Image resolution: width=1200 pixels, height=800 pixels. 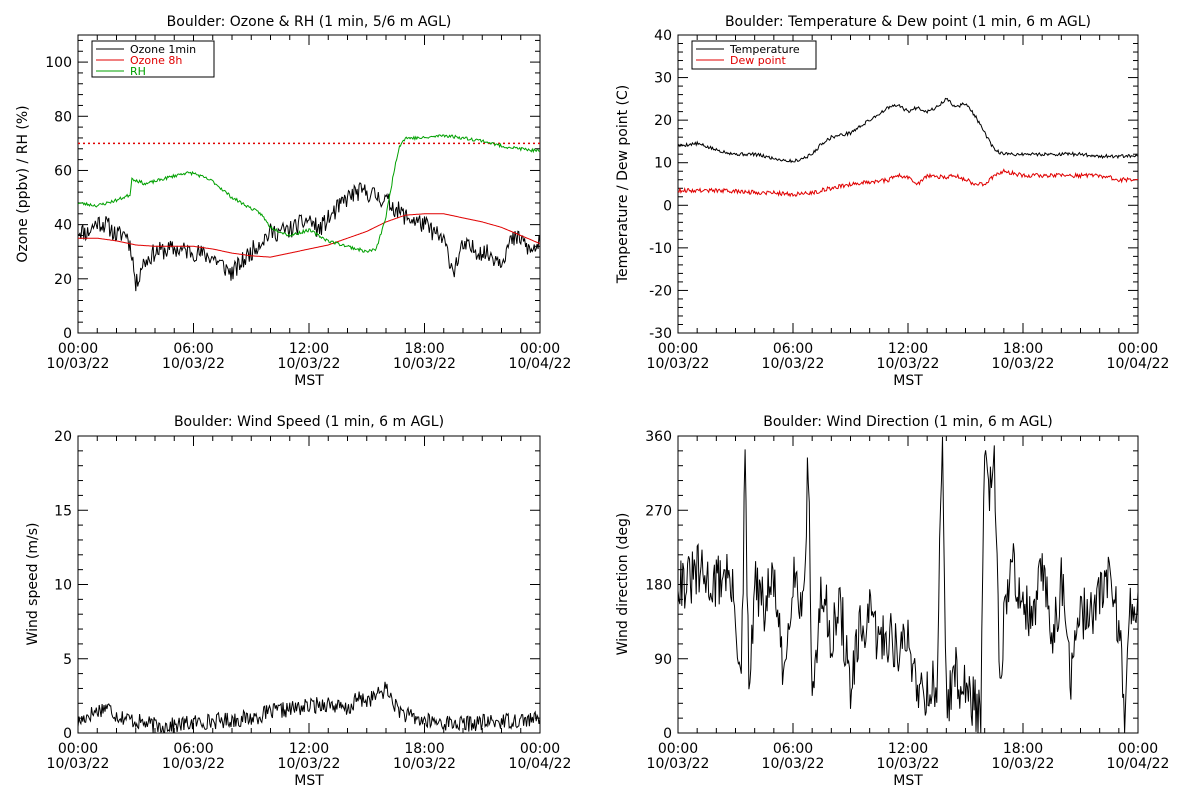 I want to click on chart-title: Boulder: Wind Direction (1 min, 6 m AGL), so click(x=907, y=422).